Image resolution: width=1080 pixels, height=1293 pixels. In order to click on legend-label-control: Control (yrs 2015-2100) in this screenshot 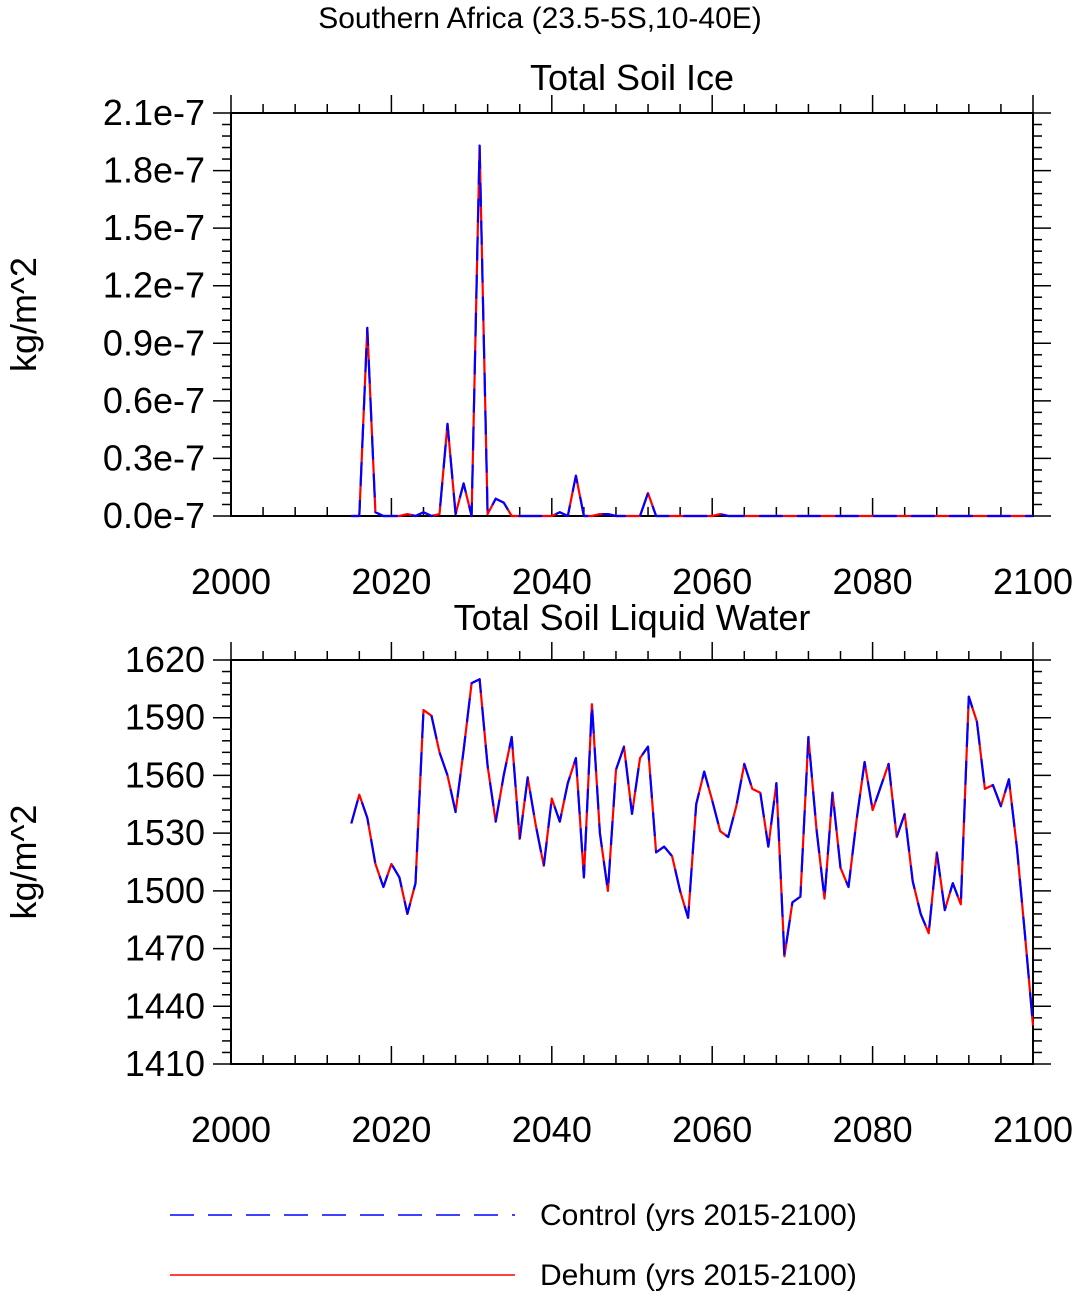, I will do `click(698, 1215)`.